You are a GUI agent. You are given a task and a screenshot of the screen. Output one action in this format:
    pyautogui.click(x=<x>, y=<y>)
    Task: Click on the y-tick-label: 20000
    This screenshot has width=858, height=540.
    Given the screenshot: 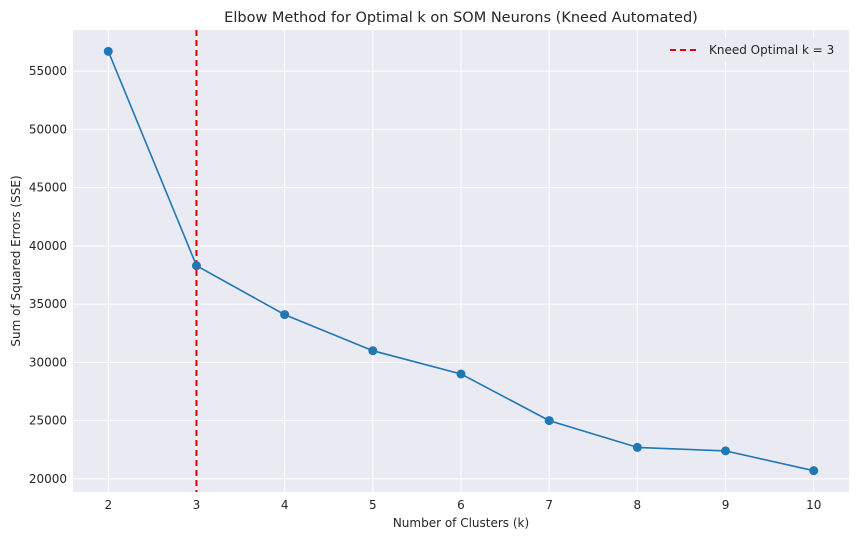 What is the action you would take?
    pyautogui.click(x=48, y=479)
    